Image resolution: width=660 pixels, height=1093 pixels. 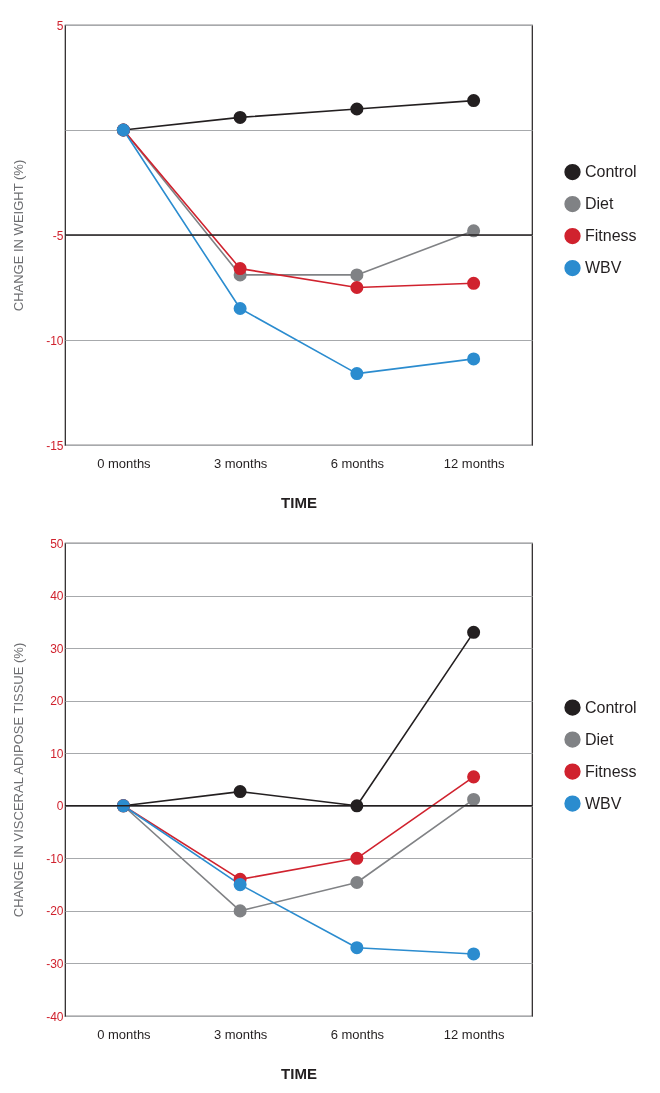 What do you see at coordinates (60, 806) in the screenshot?
I see `y-tick-label: 0` at bounding box center [60, 806].